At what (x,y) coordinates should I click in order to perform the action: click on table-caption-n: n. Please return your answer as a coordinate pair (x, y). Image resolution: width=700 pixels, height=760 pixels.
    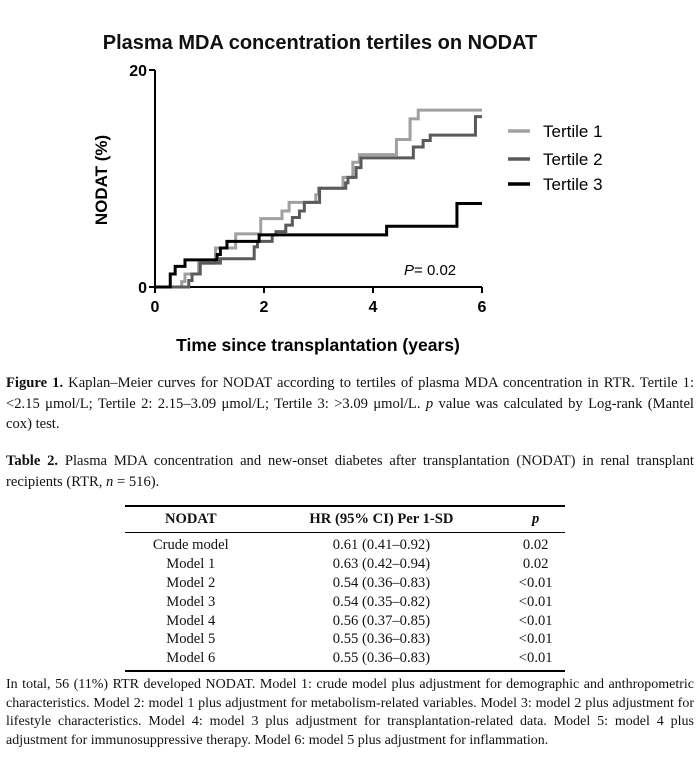
    Looking at the image, I should click on (110, 481).